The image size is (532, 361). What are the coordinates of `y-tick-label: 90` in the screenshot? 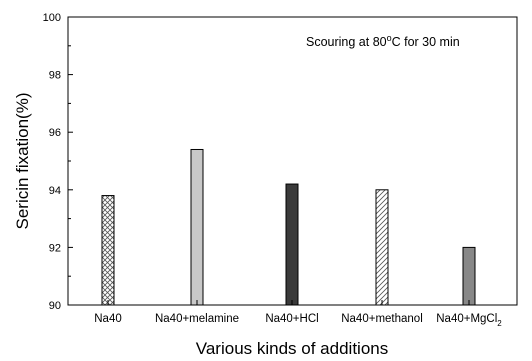 It's located at (55, 306).